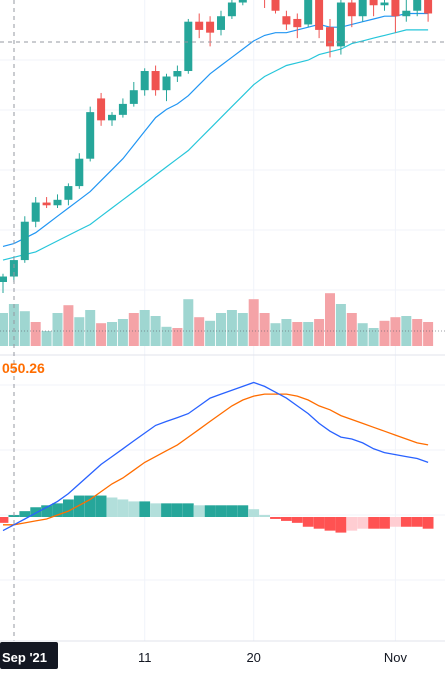 This screenshot has height=687, width=445. What do you see at coordinates (145, 657) in the screenshot?
I see `axis-tick-label: 11` at bounding box center [145, 657].